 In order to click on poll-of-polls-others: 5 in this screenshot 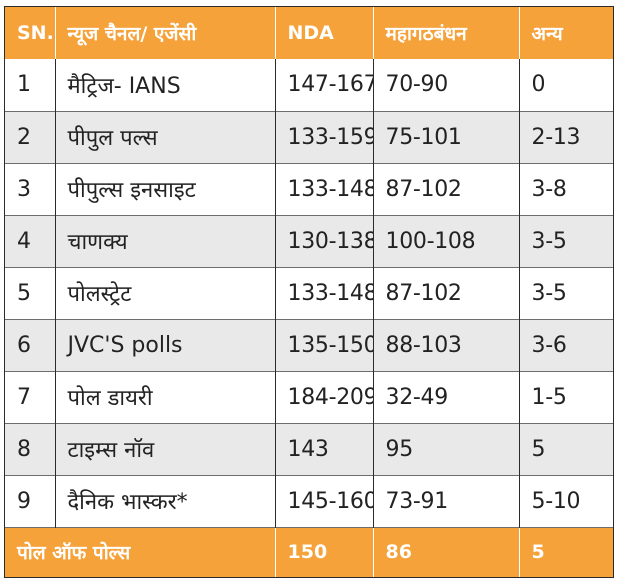, I will do `click(538, 552)`.